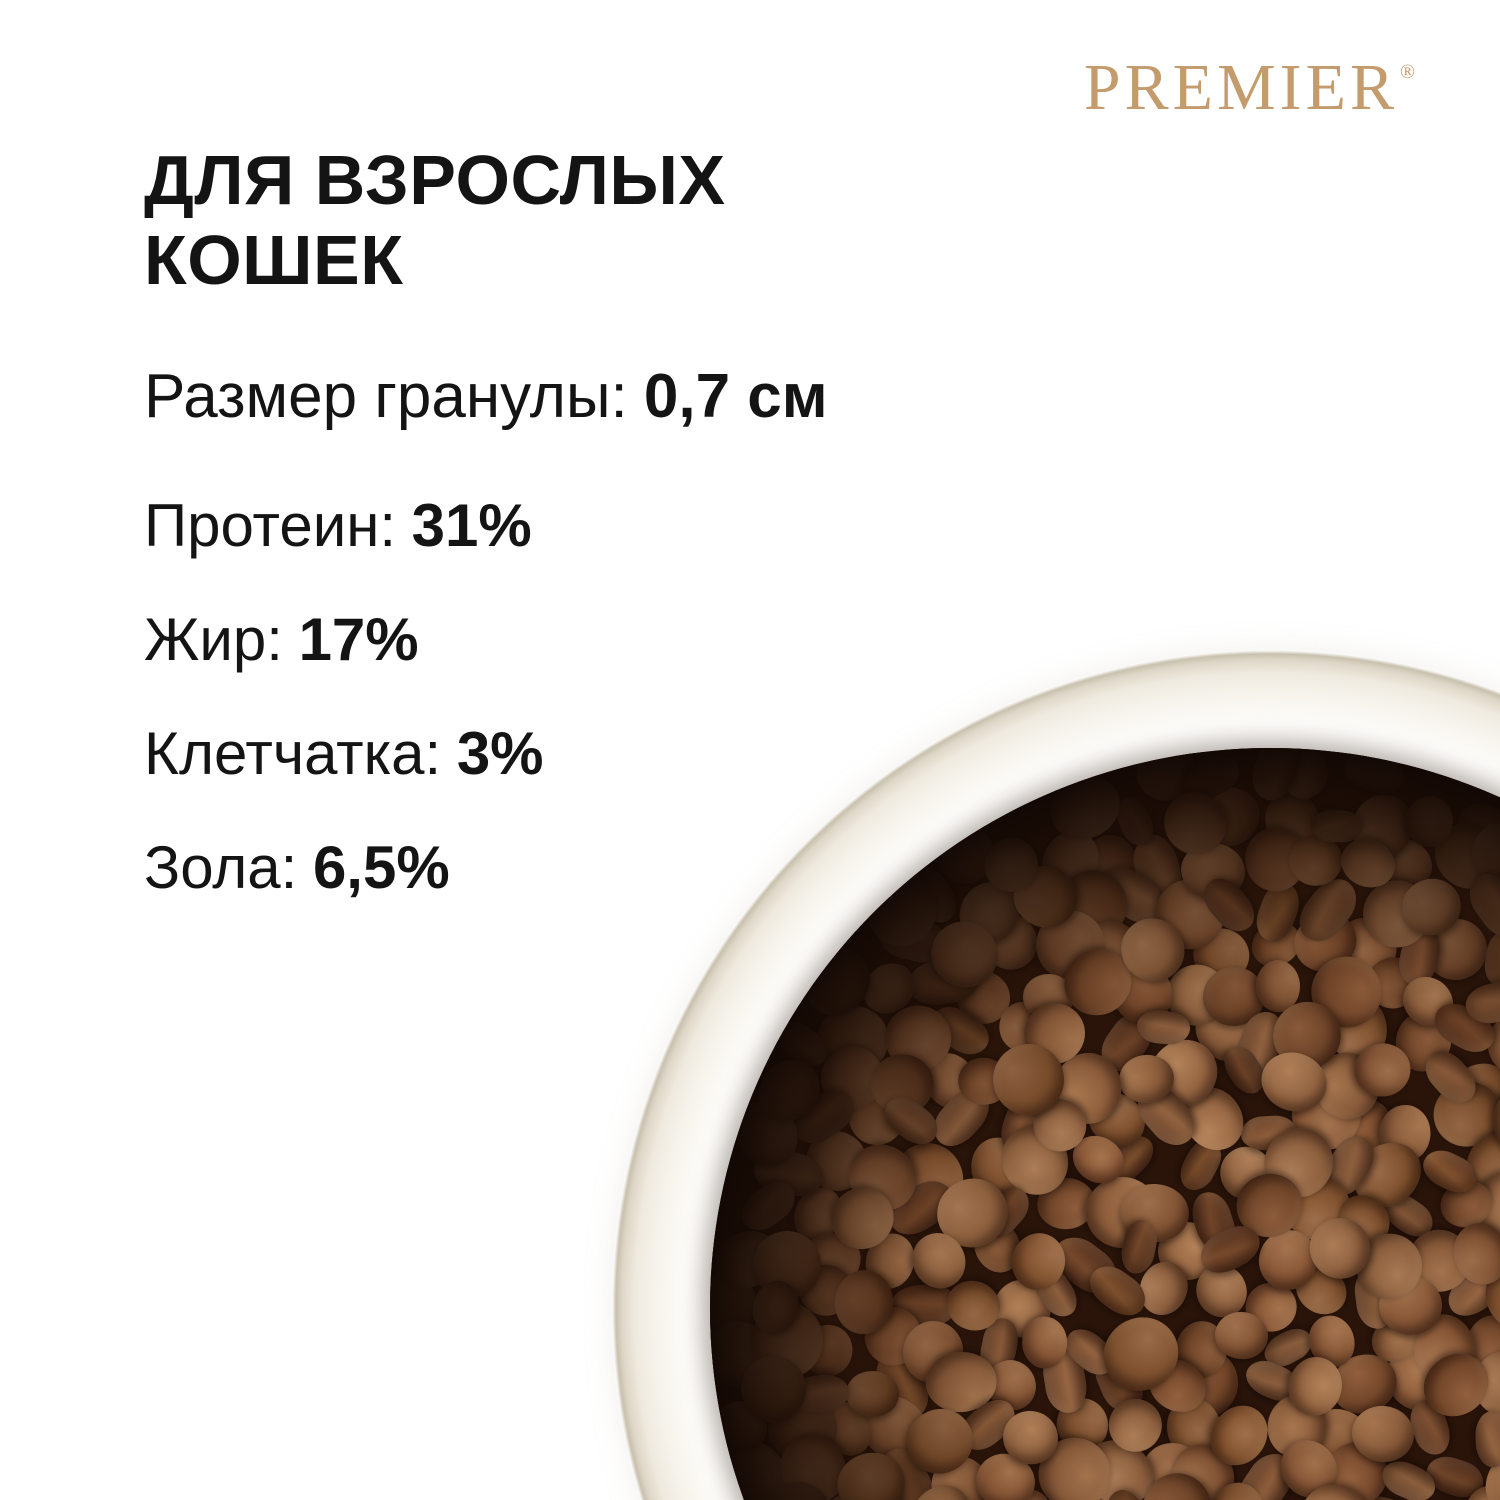 This screenshot has height=1500, width=1500. I want to click on nutrition-item-fat: Жир: 17%, so click(344, 640).